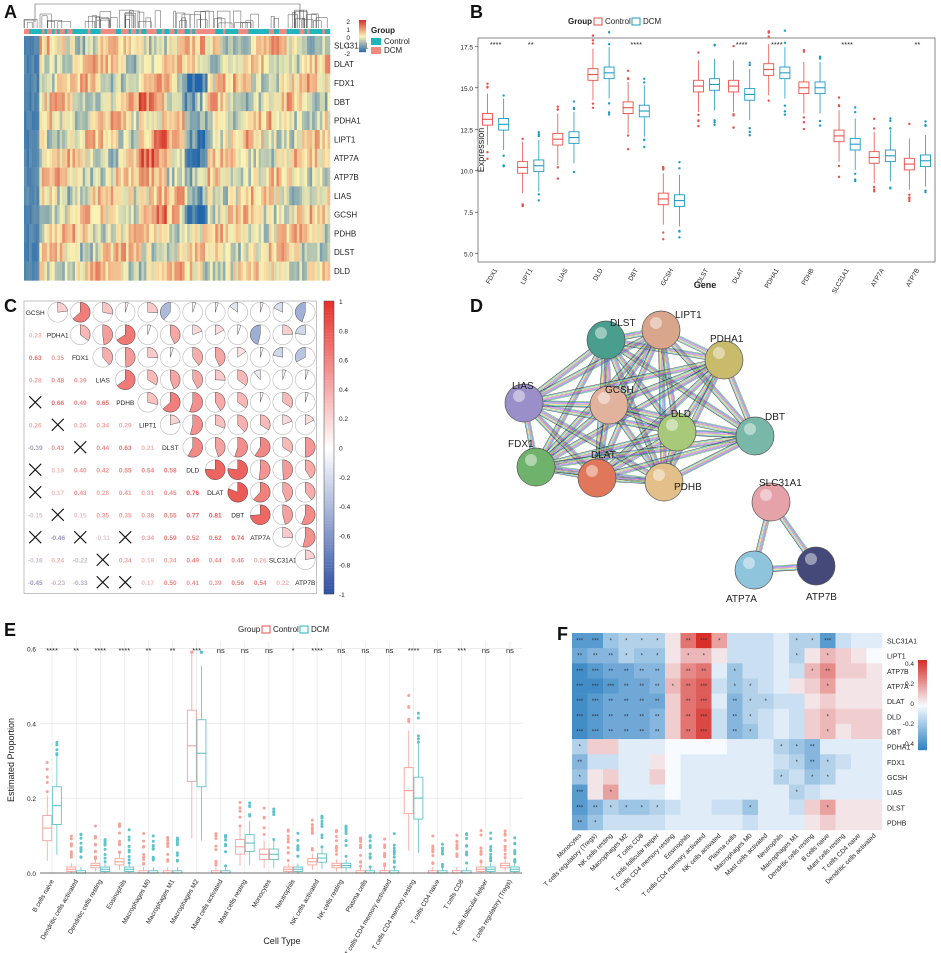 This screenshot has width=941, height=953. Describe the element at coordinates (664, 352) in the screenshot. I see `network-edge` at that location.